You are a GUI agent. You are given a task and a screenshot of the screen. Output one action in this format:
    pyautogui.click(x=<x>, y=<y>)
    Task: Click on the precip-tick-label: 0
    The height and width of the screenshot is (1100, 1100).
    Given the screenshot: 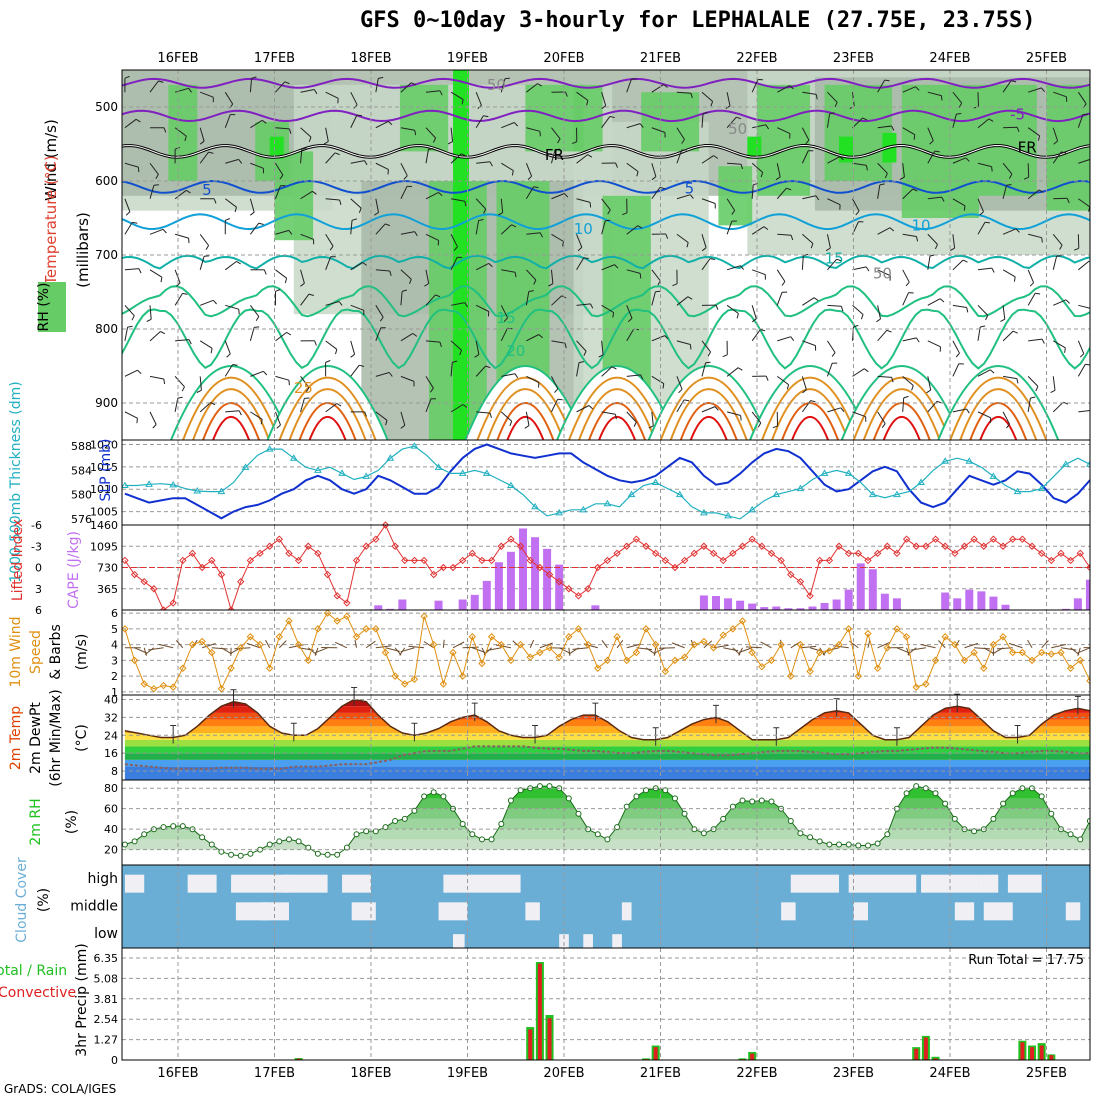 What is the action you would take?
    pyautogui.click(x=114, y=1060)
    